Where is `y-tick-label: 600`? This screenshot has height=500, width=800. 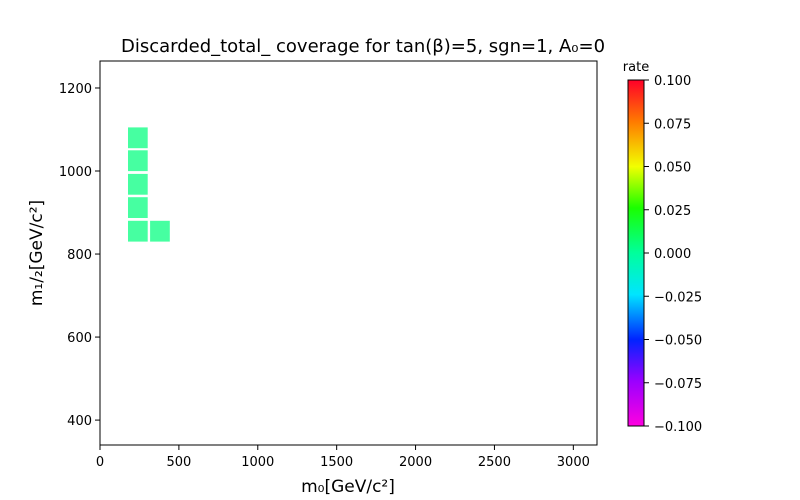
y-tick-label: 600 is located at coordinates (79, 338).